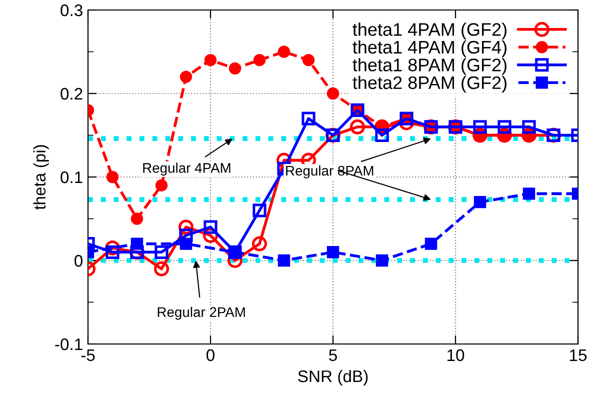  What do you see at coordinates (186, 169) in the screenshot?
I see `annotation: Regular 4PAM` at bounding box center [186, 169].